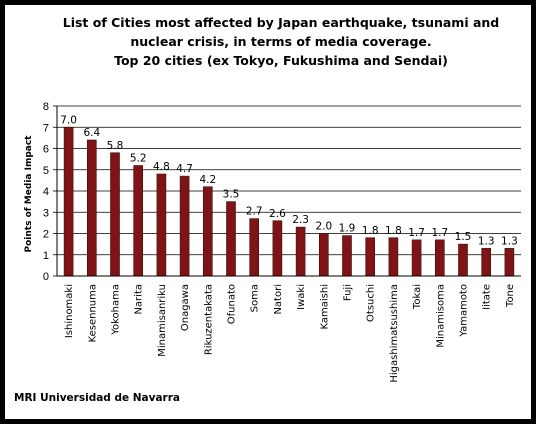 The height and width of the screenshot is (424, 536). Describe the element at coordinates (463, 237) in the screenshot. I see `value-label: 1.5` at that location.